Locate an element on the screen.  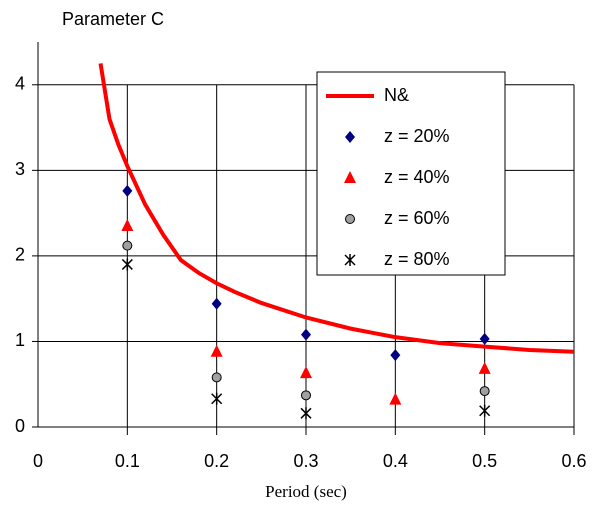
legend-label: z = 40% is located at coordinates (417, 177).